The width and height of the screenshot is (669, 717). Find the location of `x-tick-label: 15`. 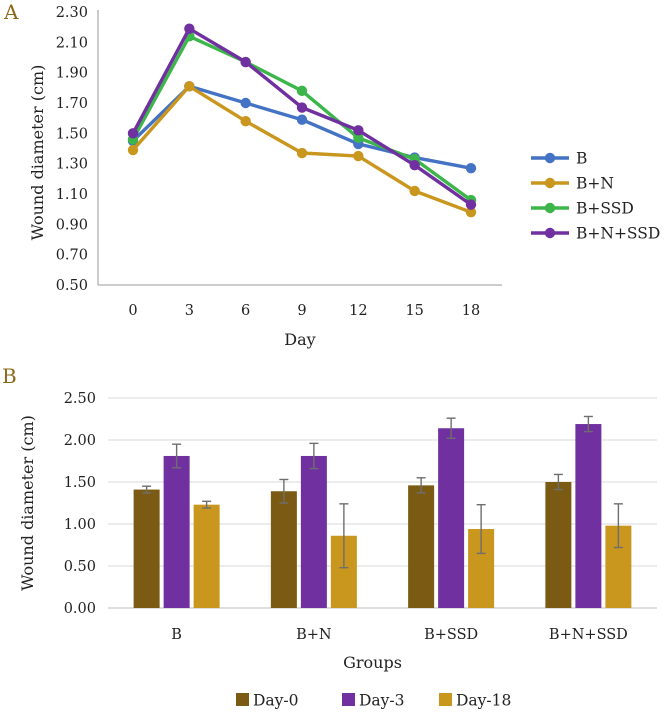

x-tick-label: 15 is located at coordinates (414, 311).